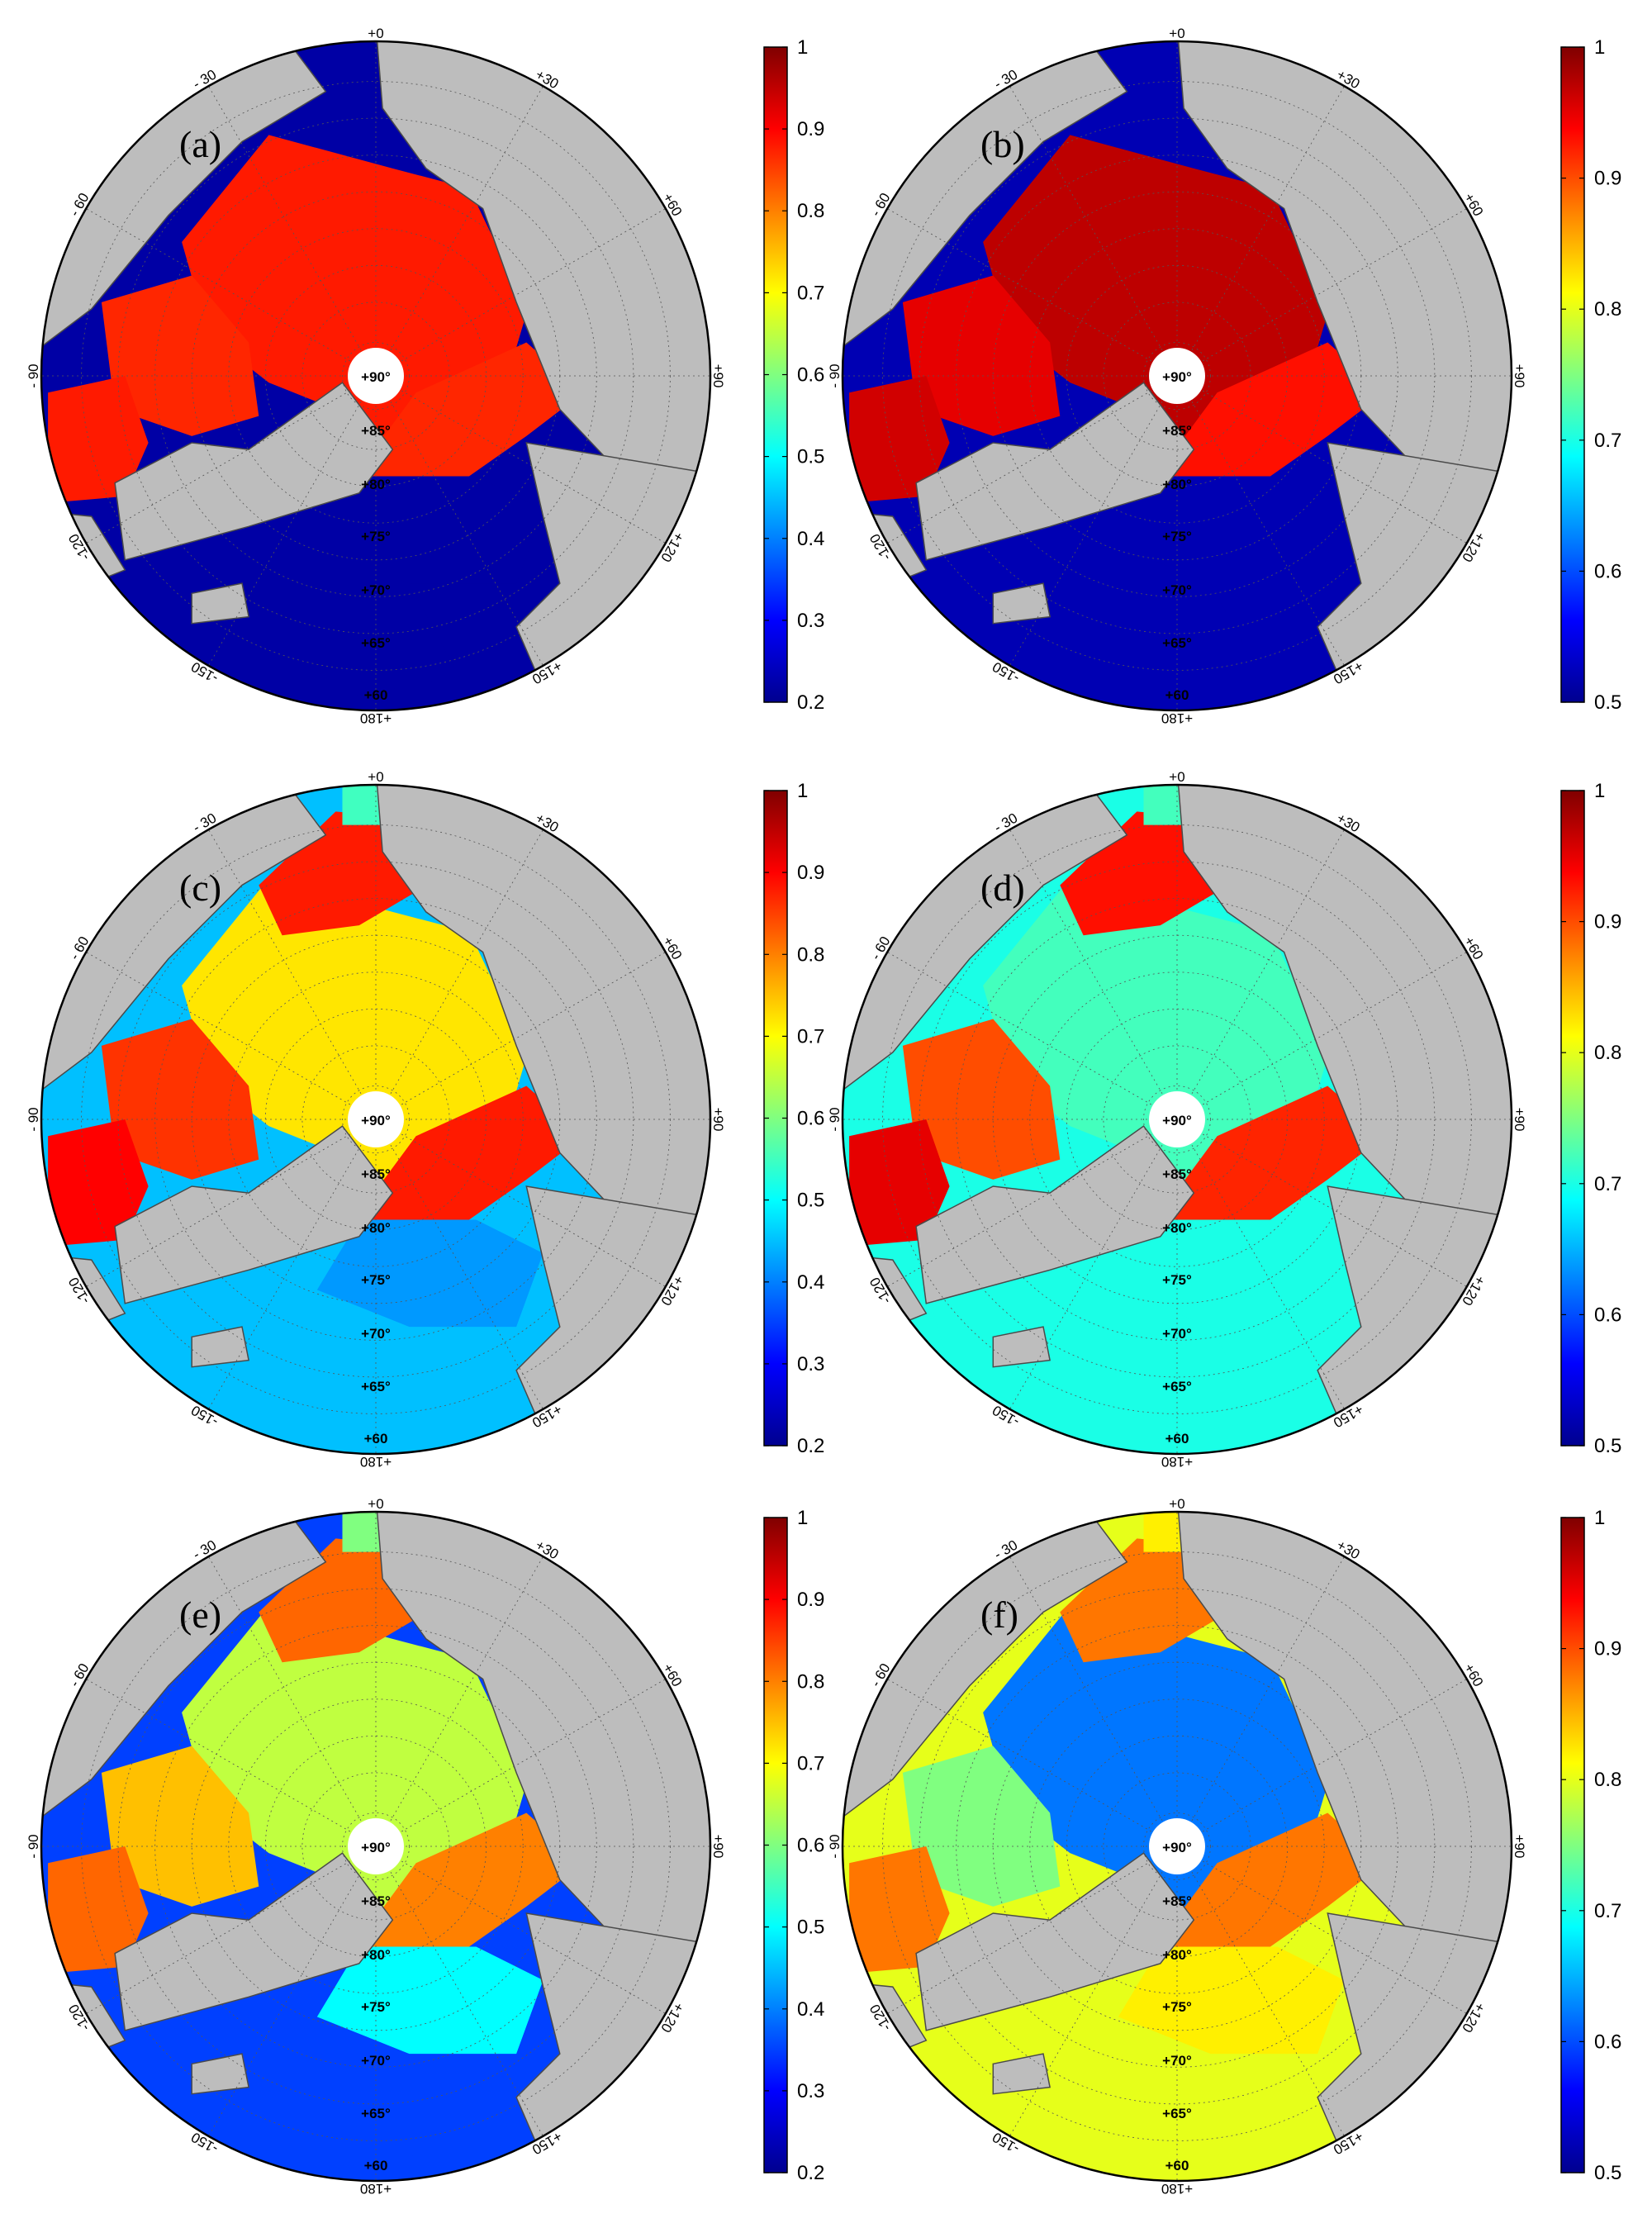  What do you see at coordinates (1002, 144) in the screenshot?
I see `panel-letter: (b)` at bounding box center [1002, 144].